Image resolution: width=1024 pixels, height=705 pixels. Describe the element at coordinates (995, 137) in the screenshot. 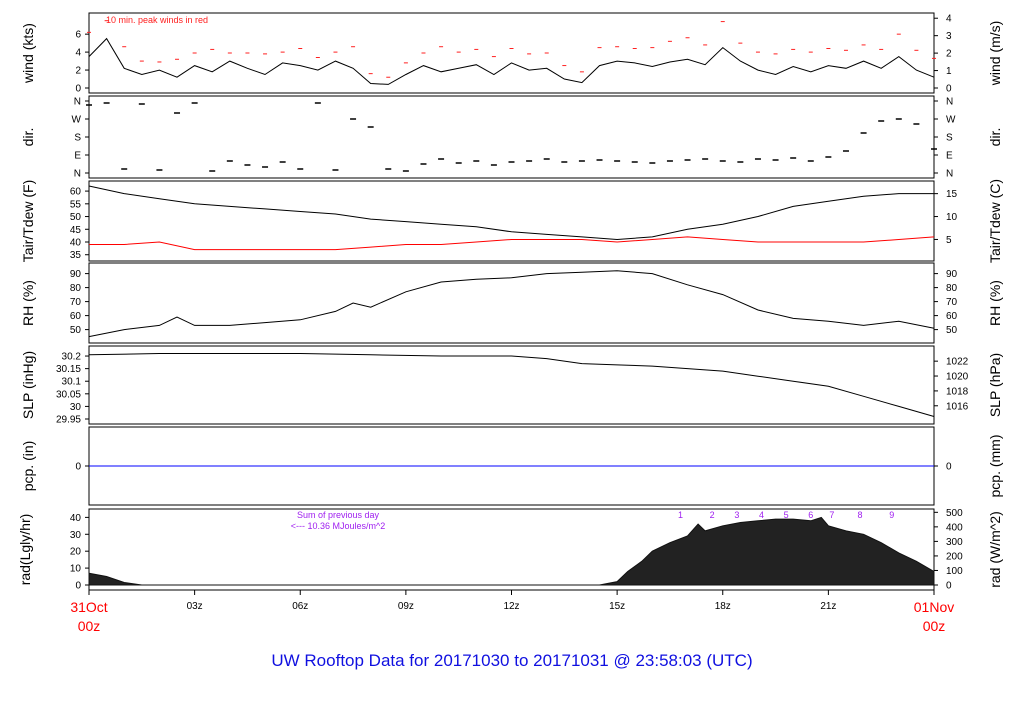

I see `y-axis-label-right: dir.` at that location.